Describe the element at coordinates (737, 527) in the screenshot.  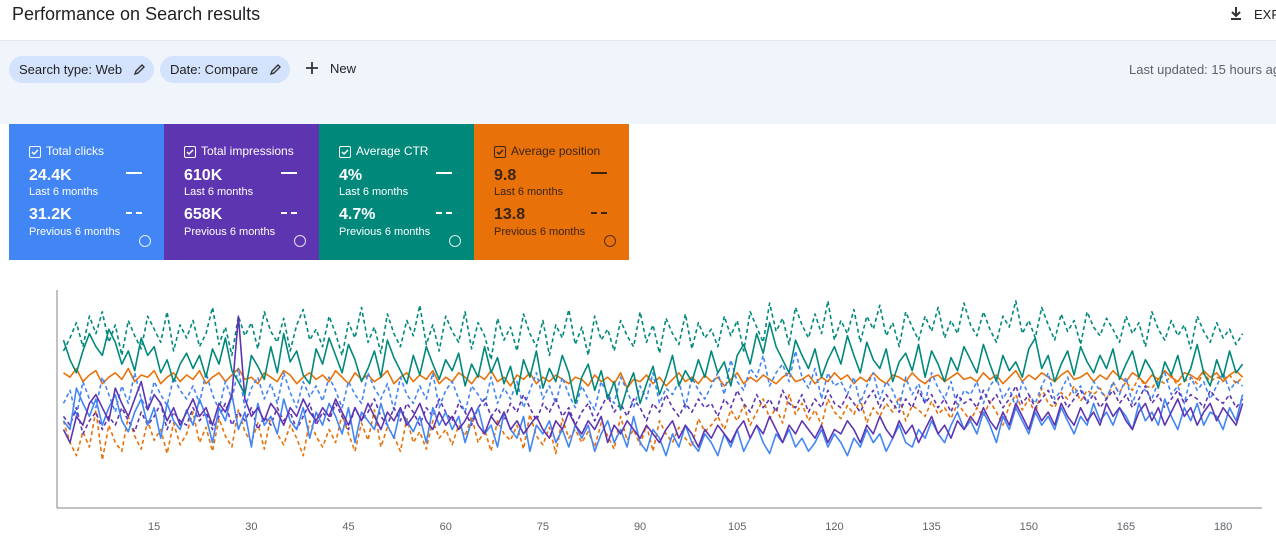
I see `x-tick-label: 105` at that location.